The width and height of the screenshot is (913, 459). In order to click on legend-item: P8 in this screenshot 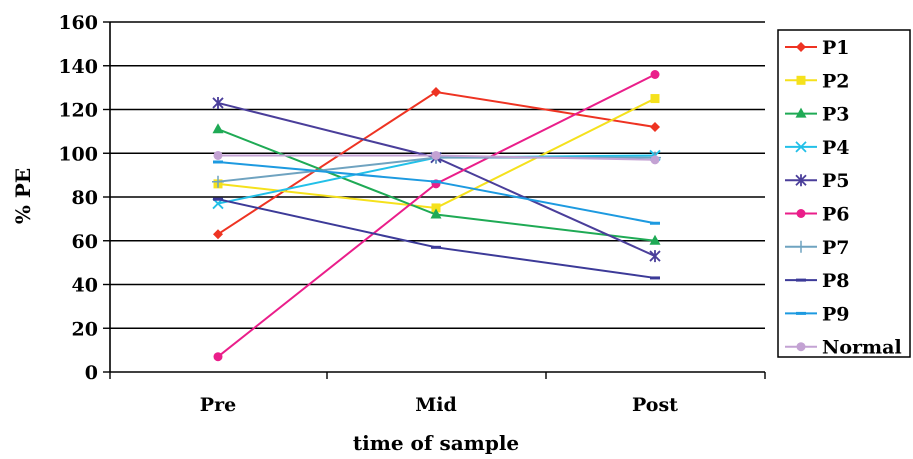, I will do `click(817, 281)`.